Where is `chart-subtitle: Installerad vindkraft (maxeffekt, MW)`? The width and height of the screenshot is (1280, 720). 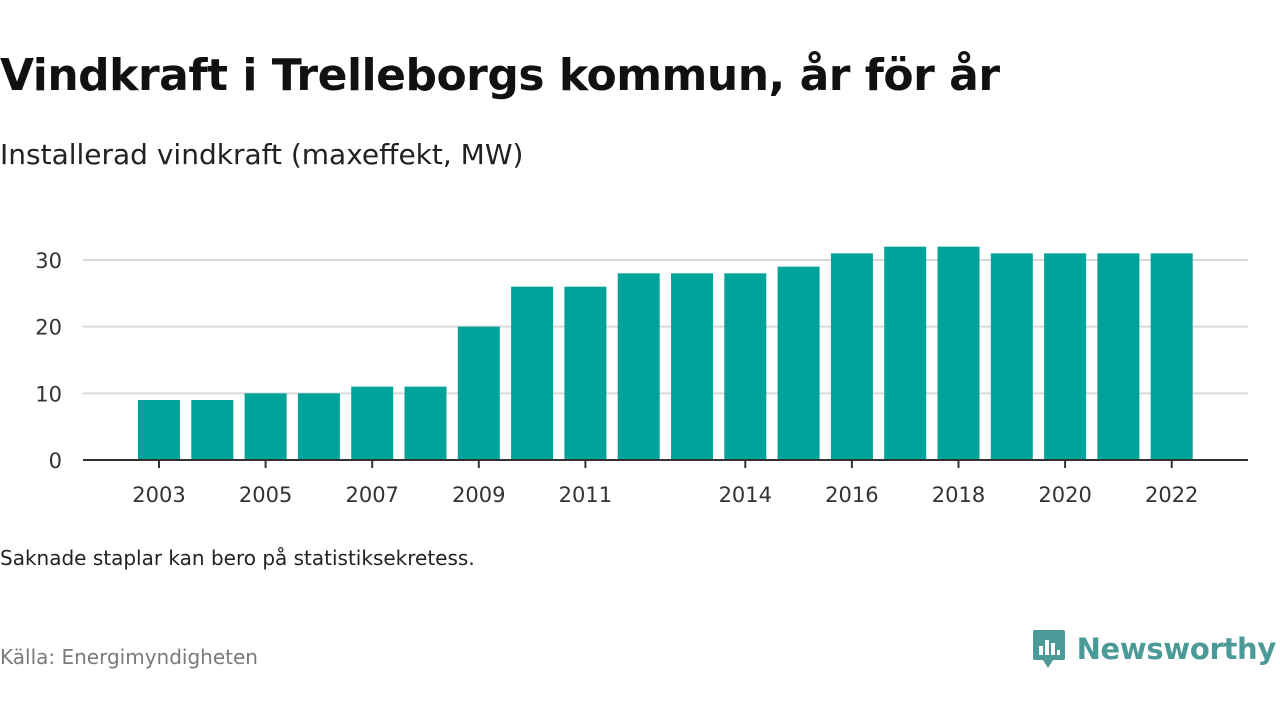
chart-subtitle: Installerad vindkraft (maxeffekt, MW) is located at coordinates (262, 154).